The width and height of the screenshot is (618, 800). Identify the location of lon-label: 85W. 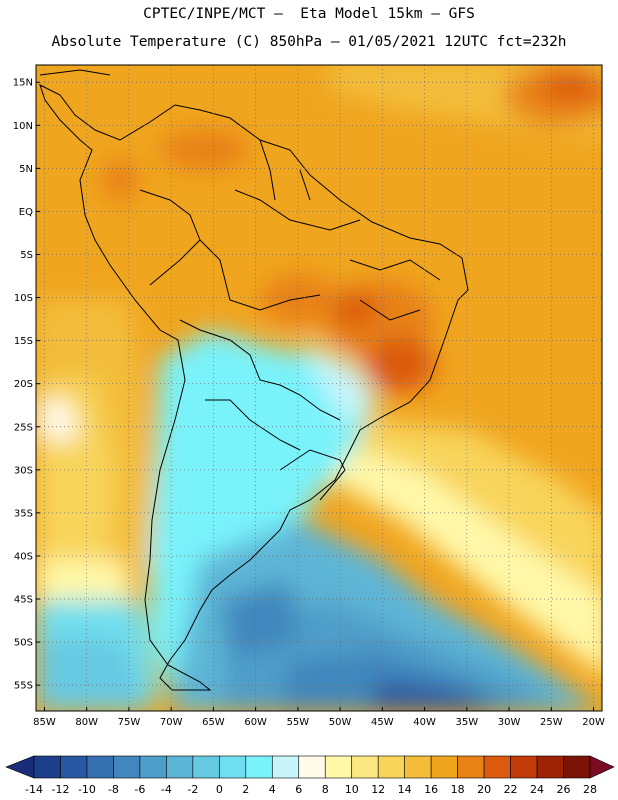
(44, 722).